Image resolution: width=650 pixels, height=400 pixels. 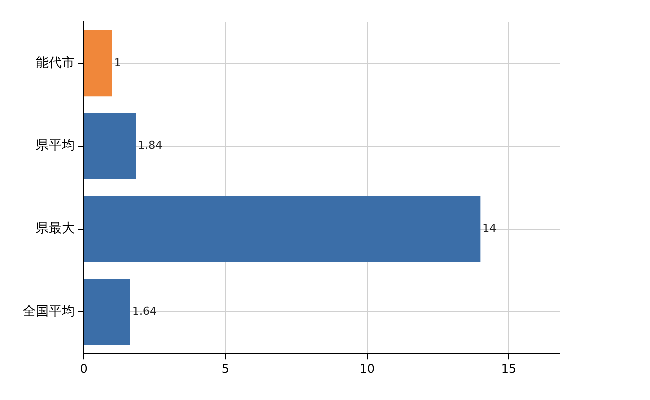 I want to click on data-label: 1.84, so click(x=150, y=145).